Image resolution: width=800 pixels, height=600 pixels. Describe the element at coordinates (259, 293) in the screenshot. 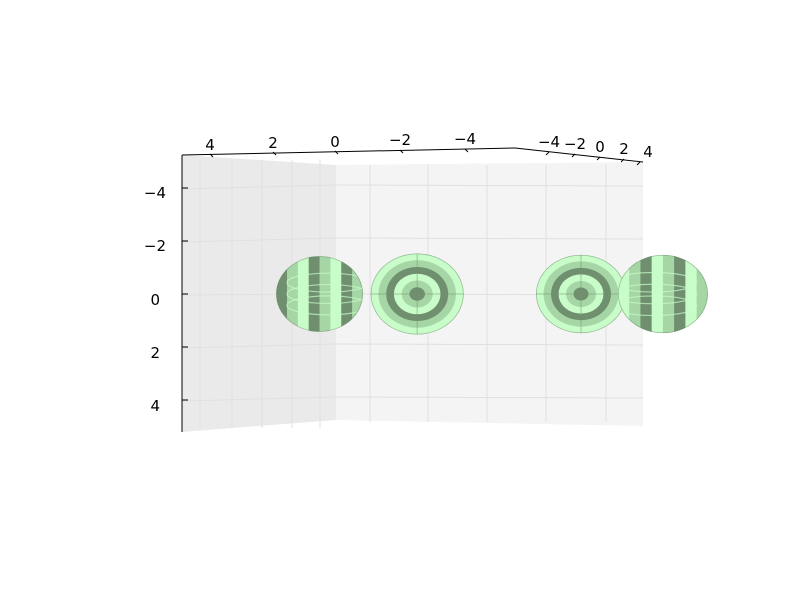

I see `left-pane` at that location.